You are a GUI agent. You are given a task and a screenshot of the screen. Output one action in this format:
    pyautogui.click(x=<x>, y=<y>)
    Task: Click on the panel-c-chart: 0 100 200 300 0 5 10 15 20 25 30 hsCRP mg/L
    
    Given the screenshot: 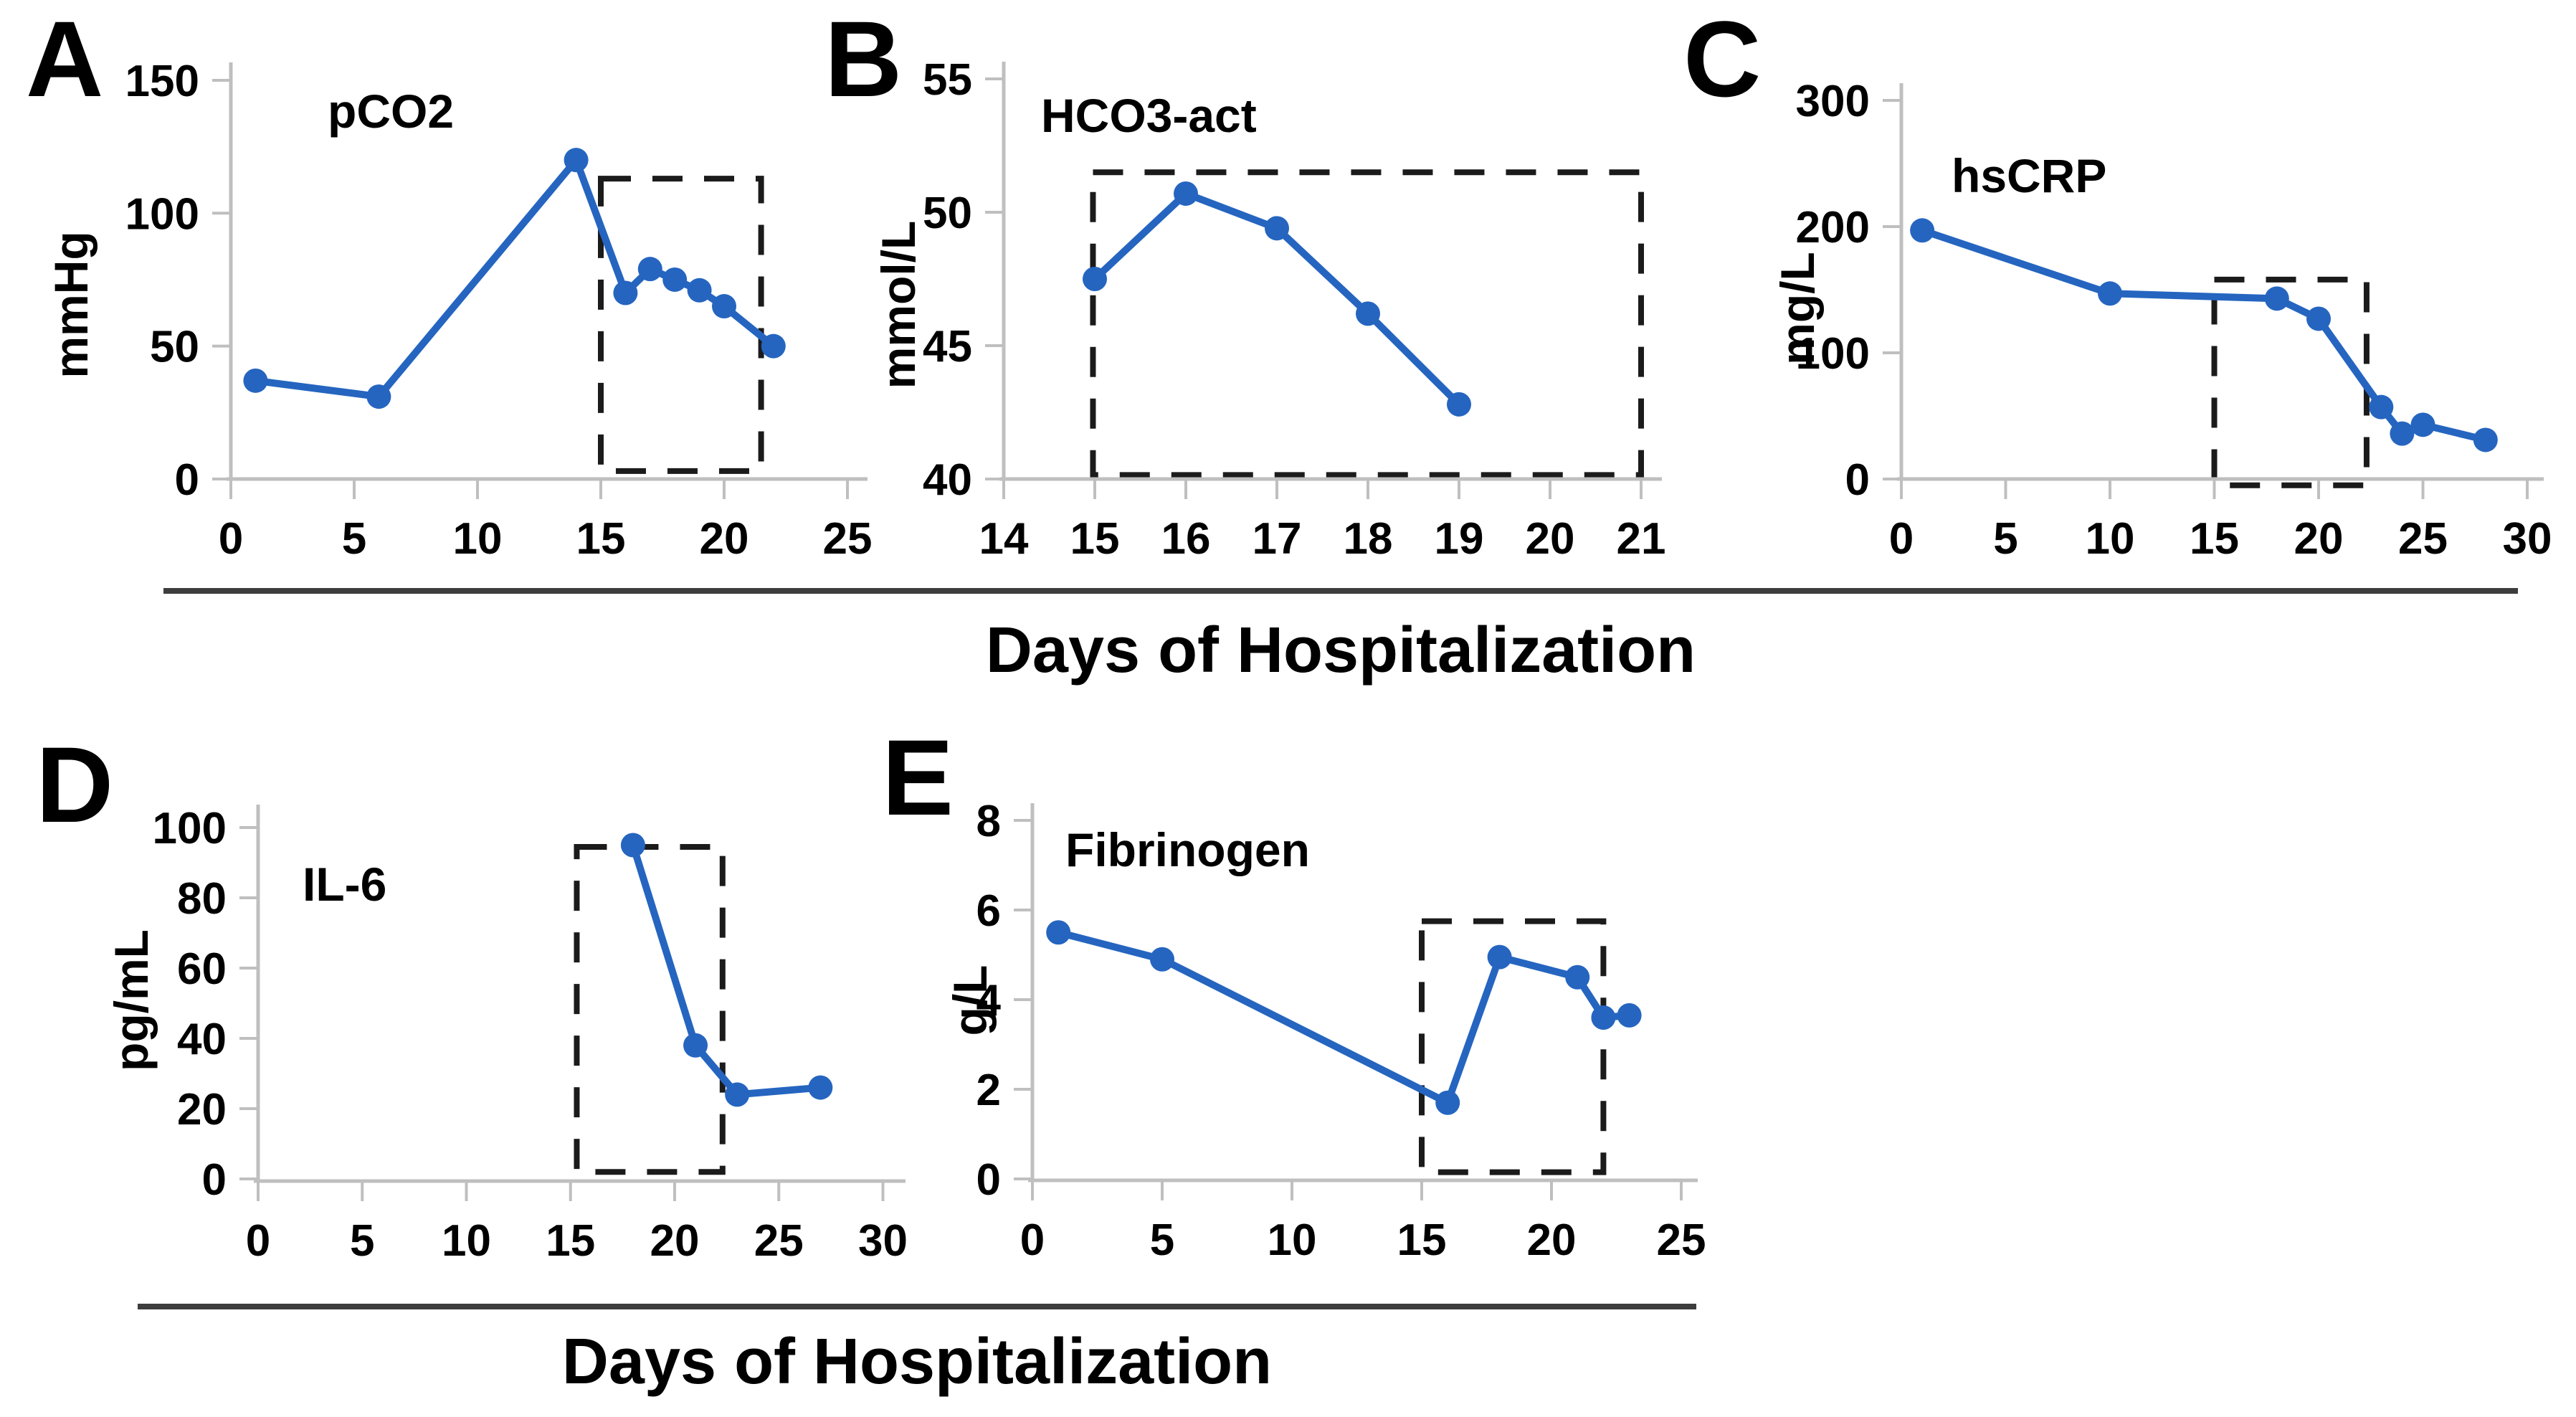 What is the action you would take?
    pyautogui.click(x=2161, y=320)
    